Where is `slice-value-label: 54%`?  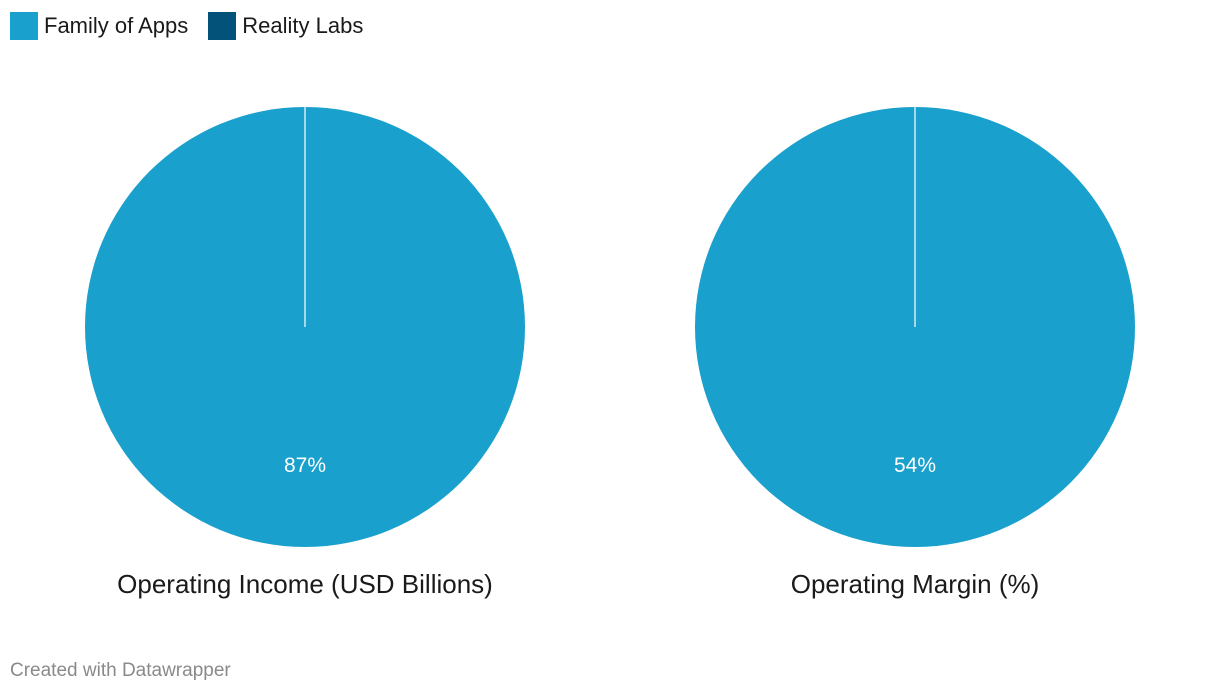 slice-value-label: 54% is located at coordinates (915, 465).